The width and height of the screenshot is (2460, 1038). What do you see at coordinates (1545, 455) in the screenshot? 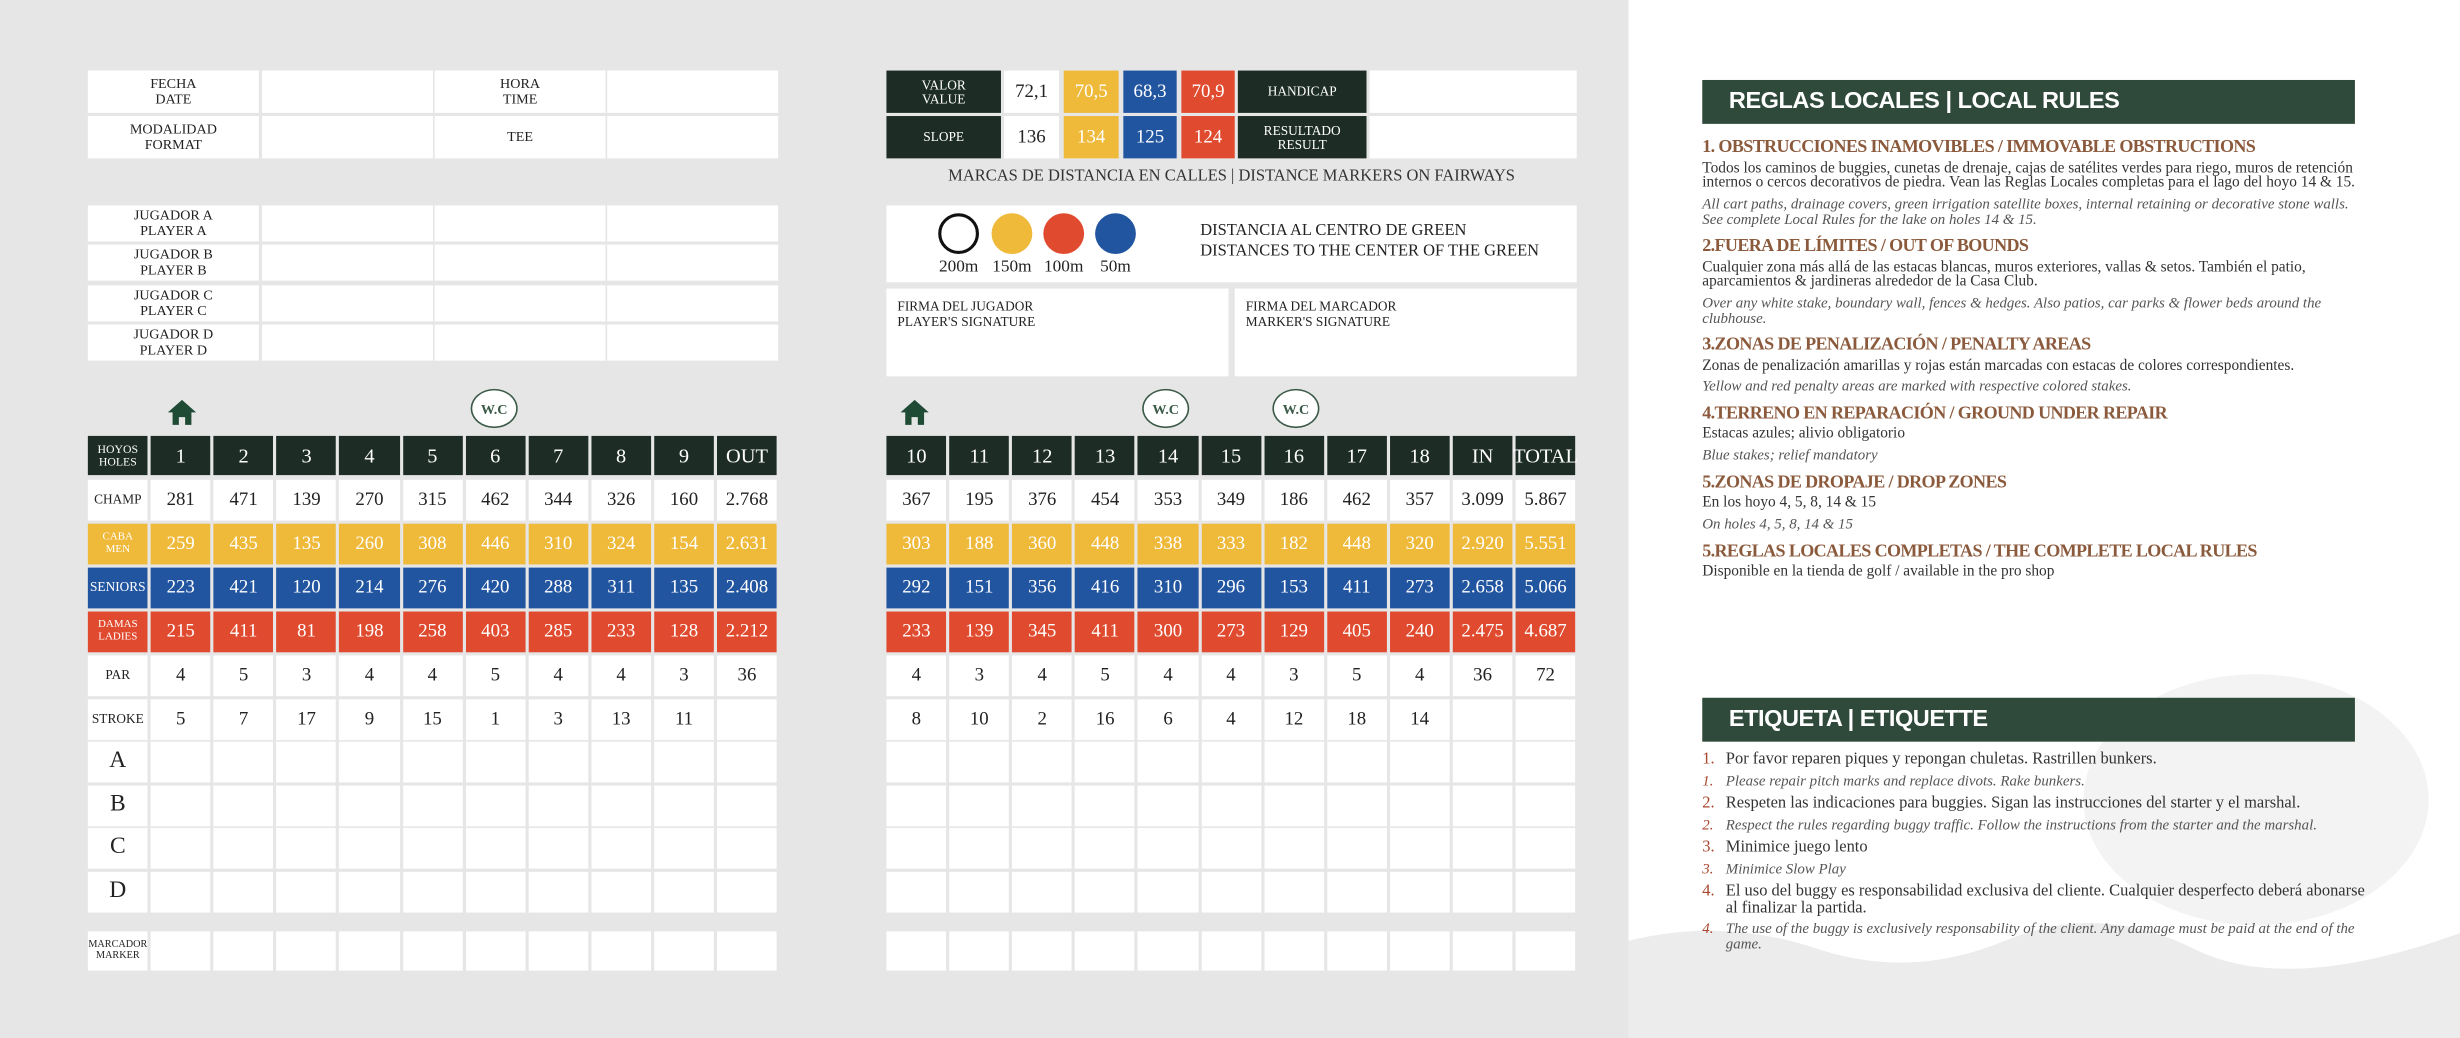
I see `label-text: TOTAL` at bounding box center [1545, 455].